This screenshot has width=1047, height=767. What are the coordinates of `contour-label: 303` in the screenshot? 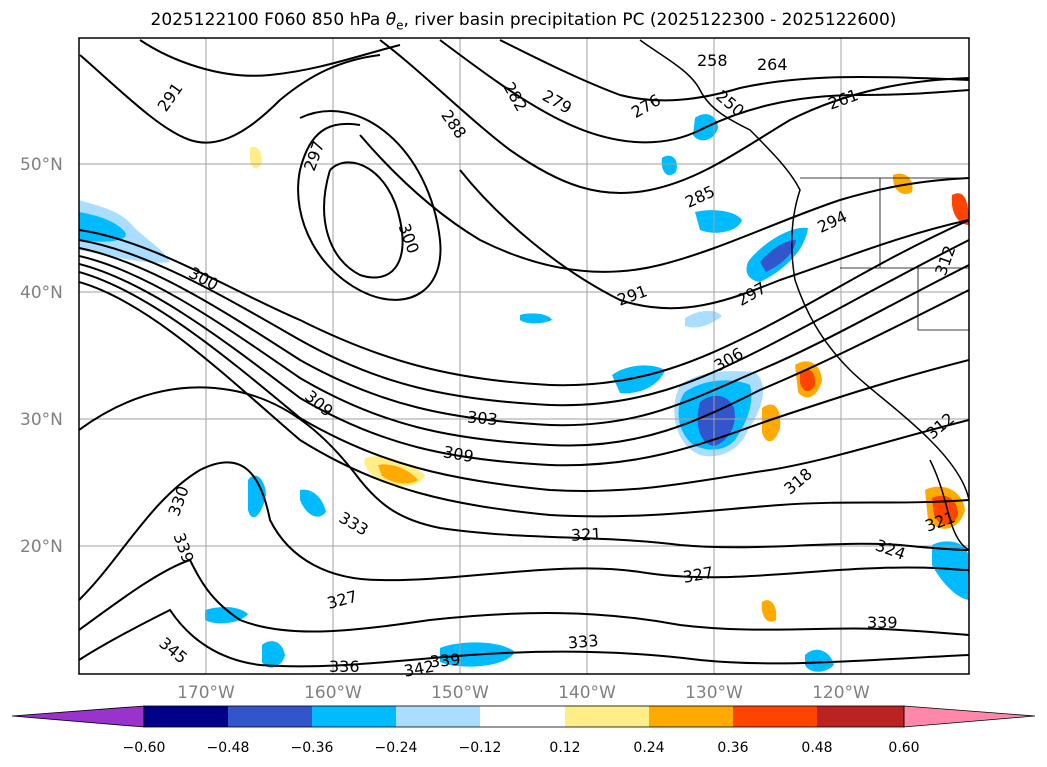 It's located at (482, 418).